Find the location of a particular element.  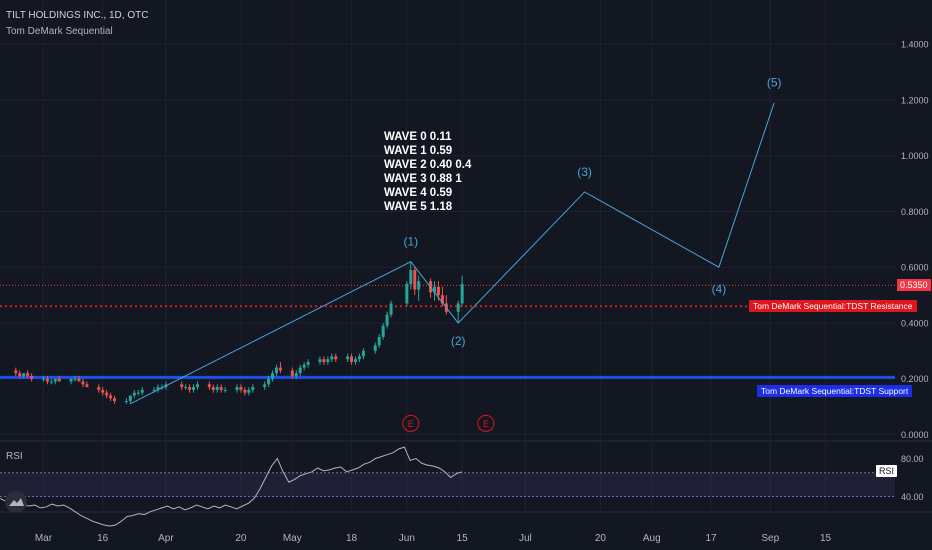

wave-line: WAVE 0 0.11 is located at coordinates (418, 137).